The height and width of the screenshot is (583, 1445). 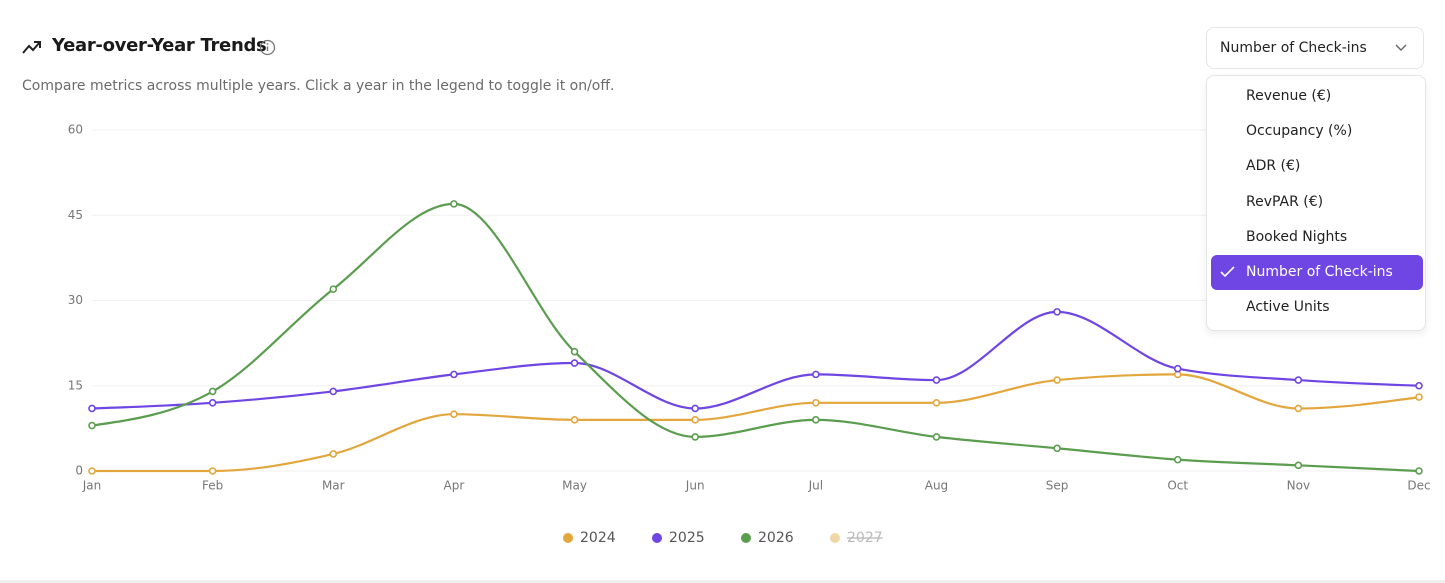 I want to click on x-tick-label: Jun, so click(x=695, y=486).